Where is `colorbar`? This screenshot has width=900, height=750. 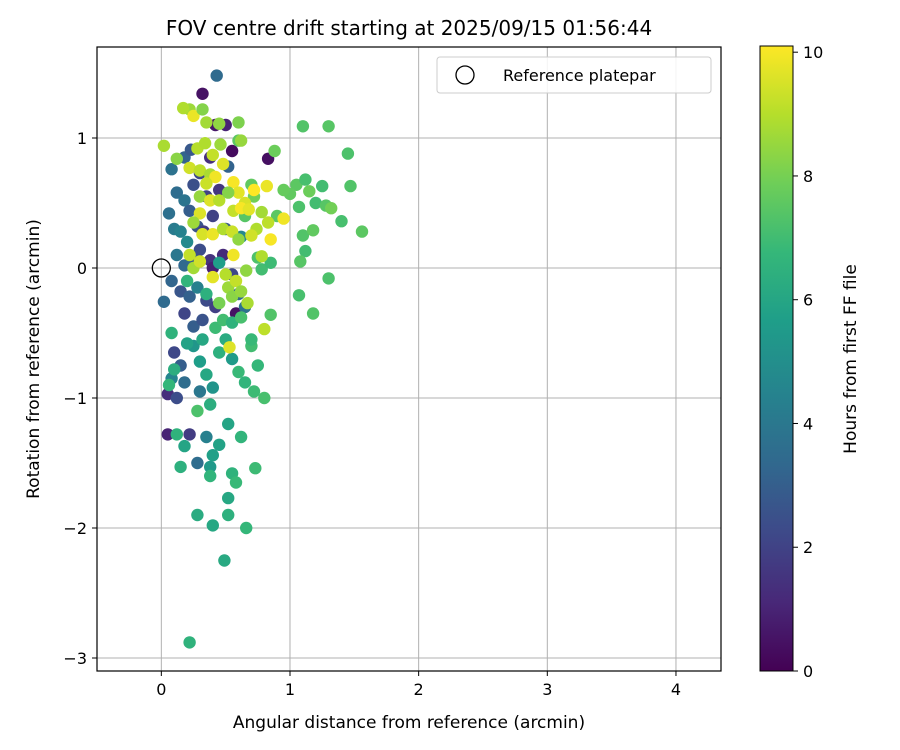 colorbar is located at coordinates (776, 358).